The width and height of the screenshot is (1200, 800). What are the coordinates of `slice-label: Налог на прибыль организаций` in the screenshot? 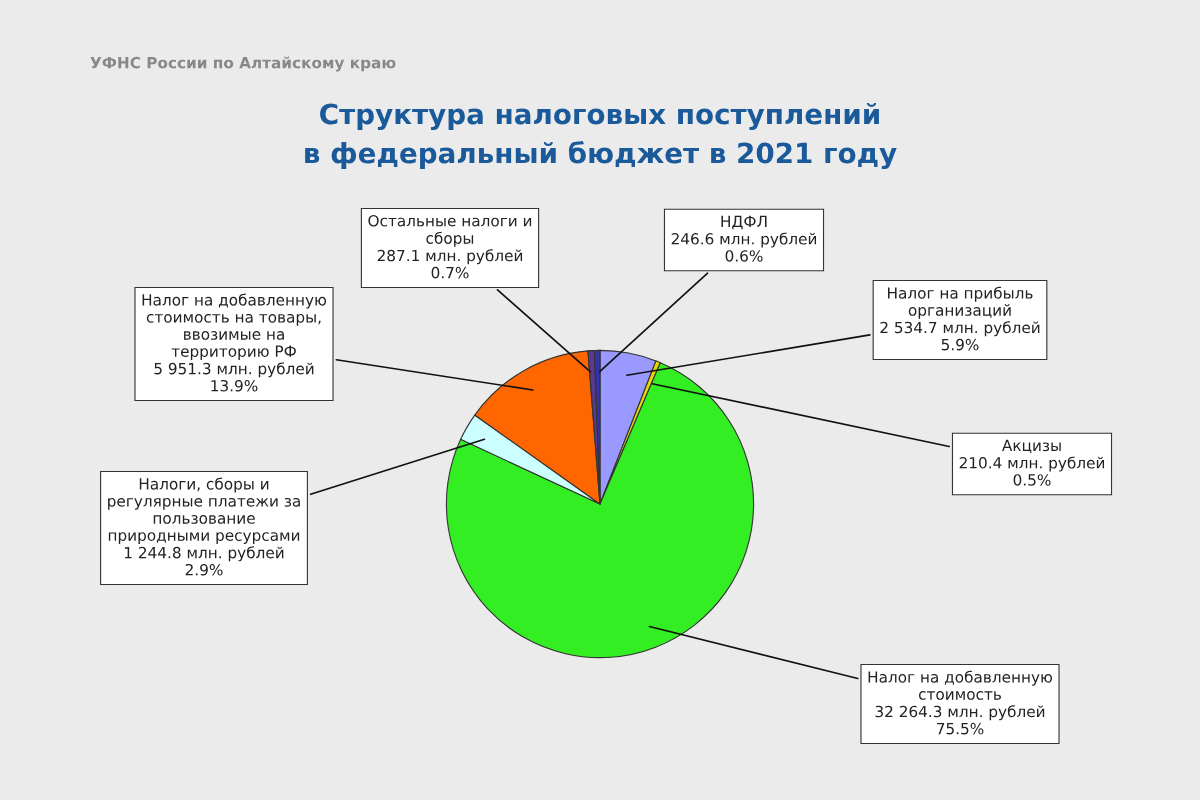 It's located at (960, 302).